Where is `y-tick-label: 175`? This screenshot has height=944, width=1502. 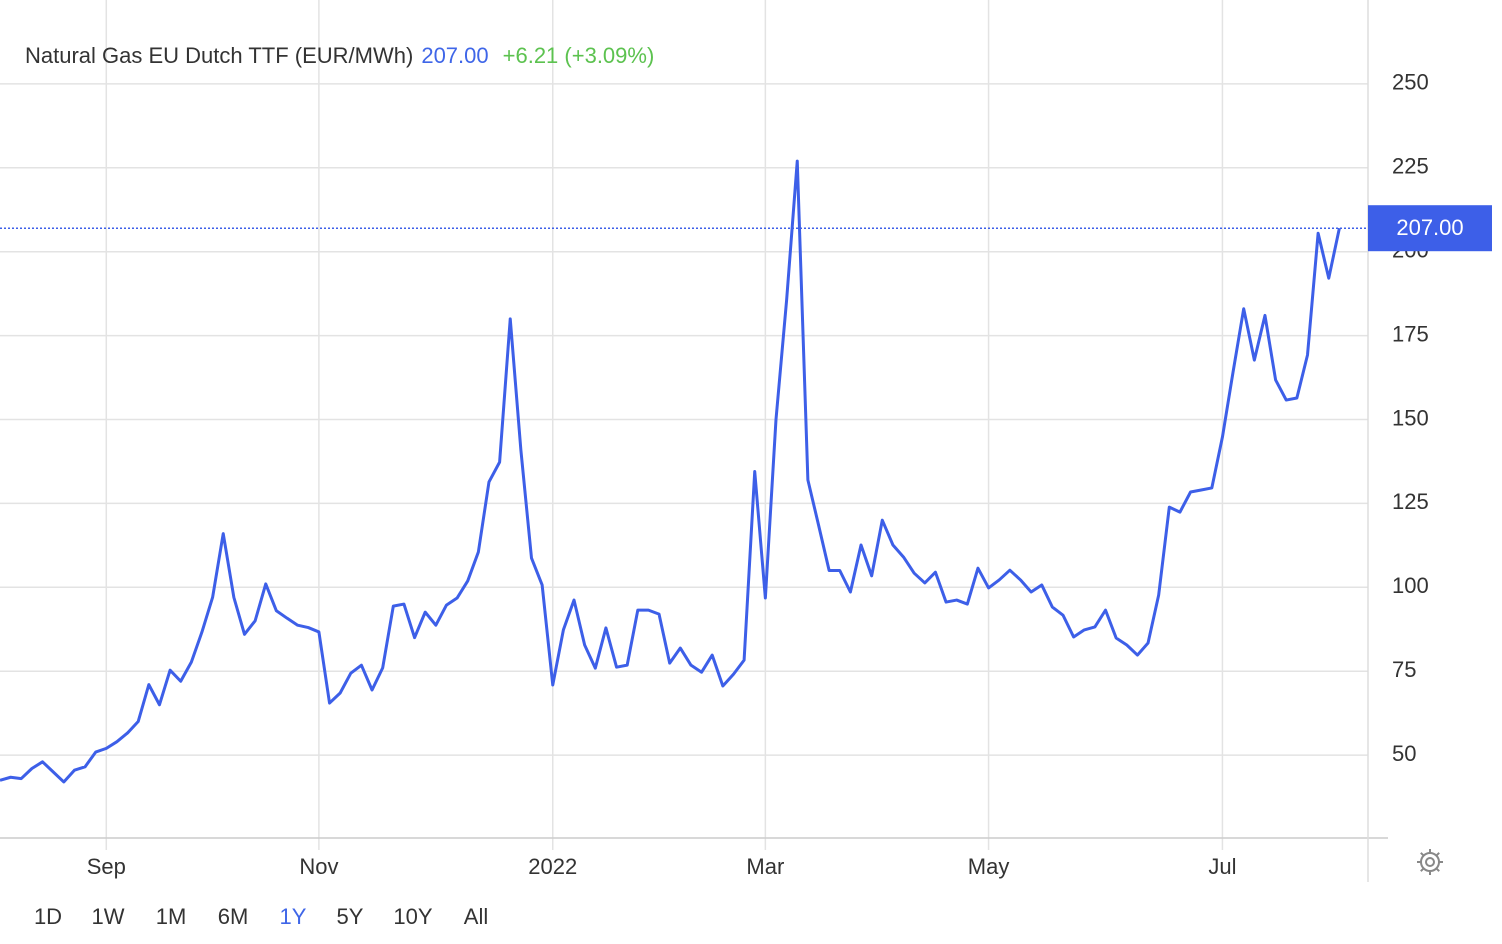 y-tick-label: 175 is located at coordinates (1410, 333).